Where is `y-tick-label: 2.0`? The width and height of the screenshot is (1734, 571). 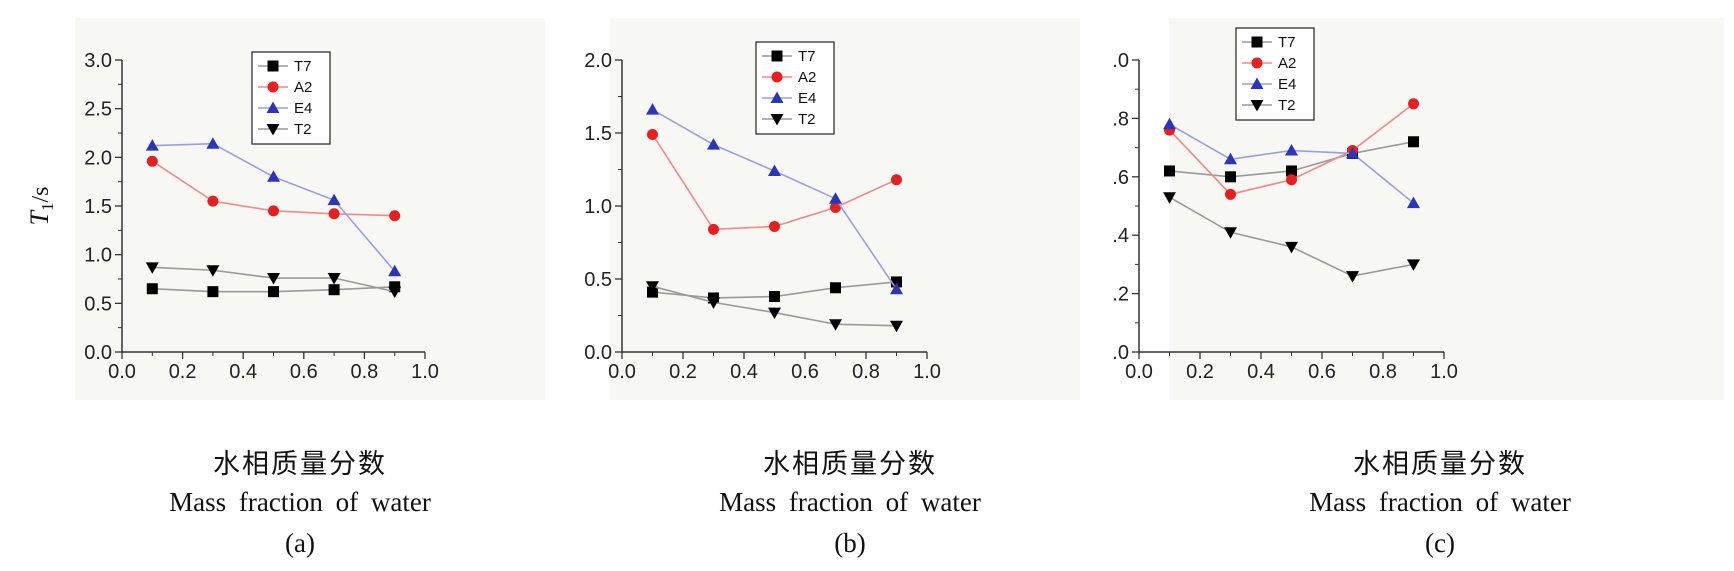
y-tick-label: 2.0 is located at coordinates (98, 158).